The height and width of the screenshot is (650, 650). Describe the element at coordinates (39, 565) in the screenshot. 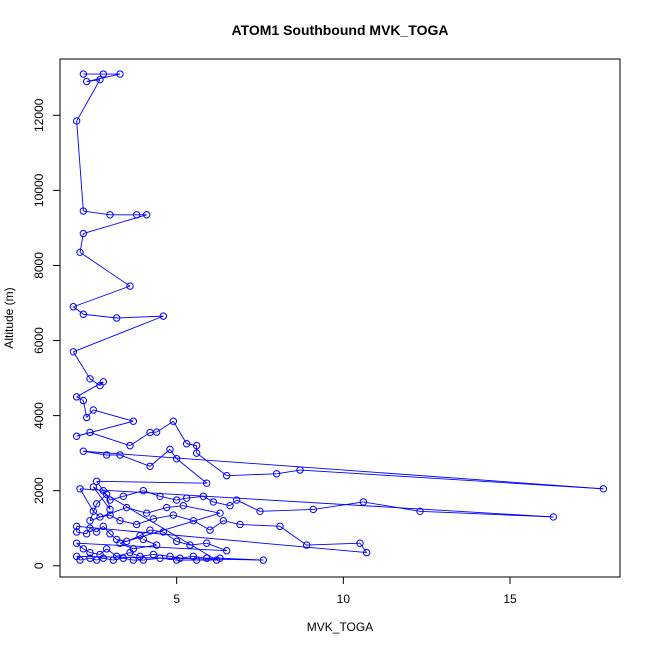

I see `y-tick-label: 0` at that location.